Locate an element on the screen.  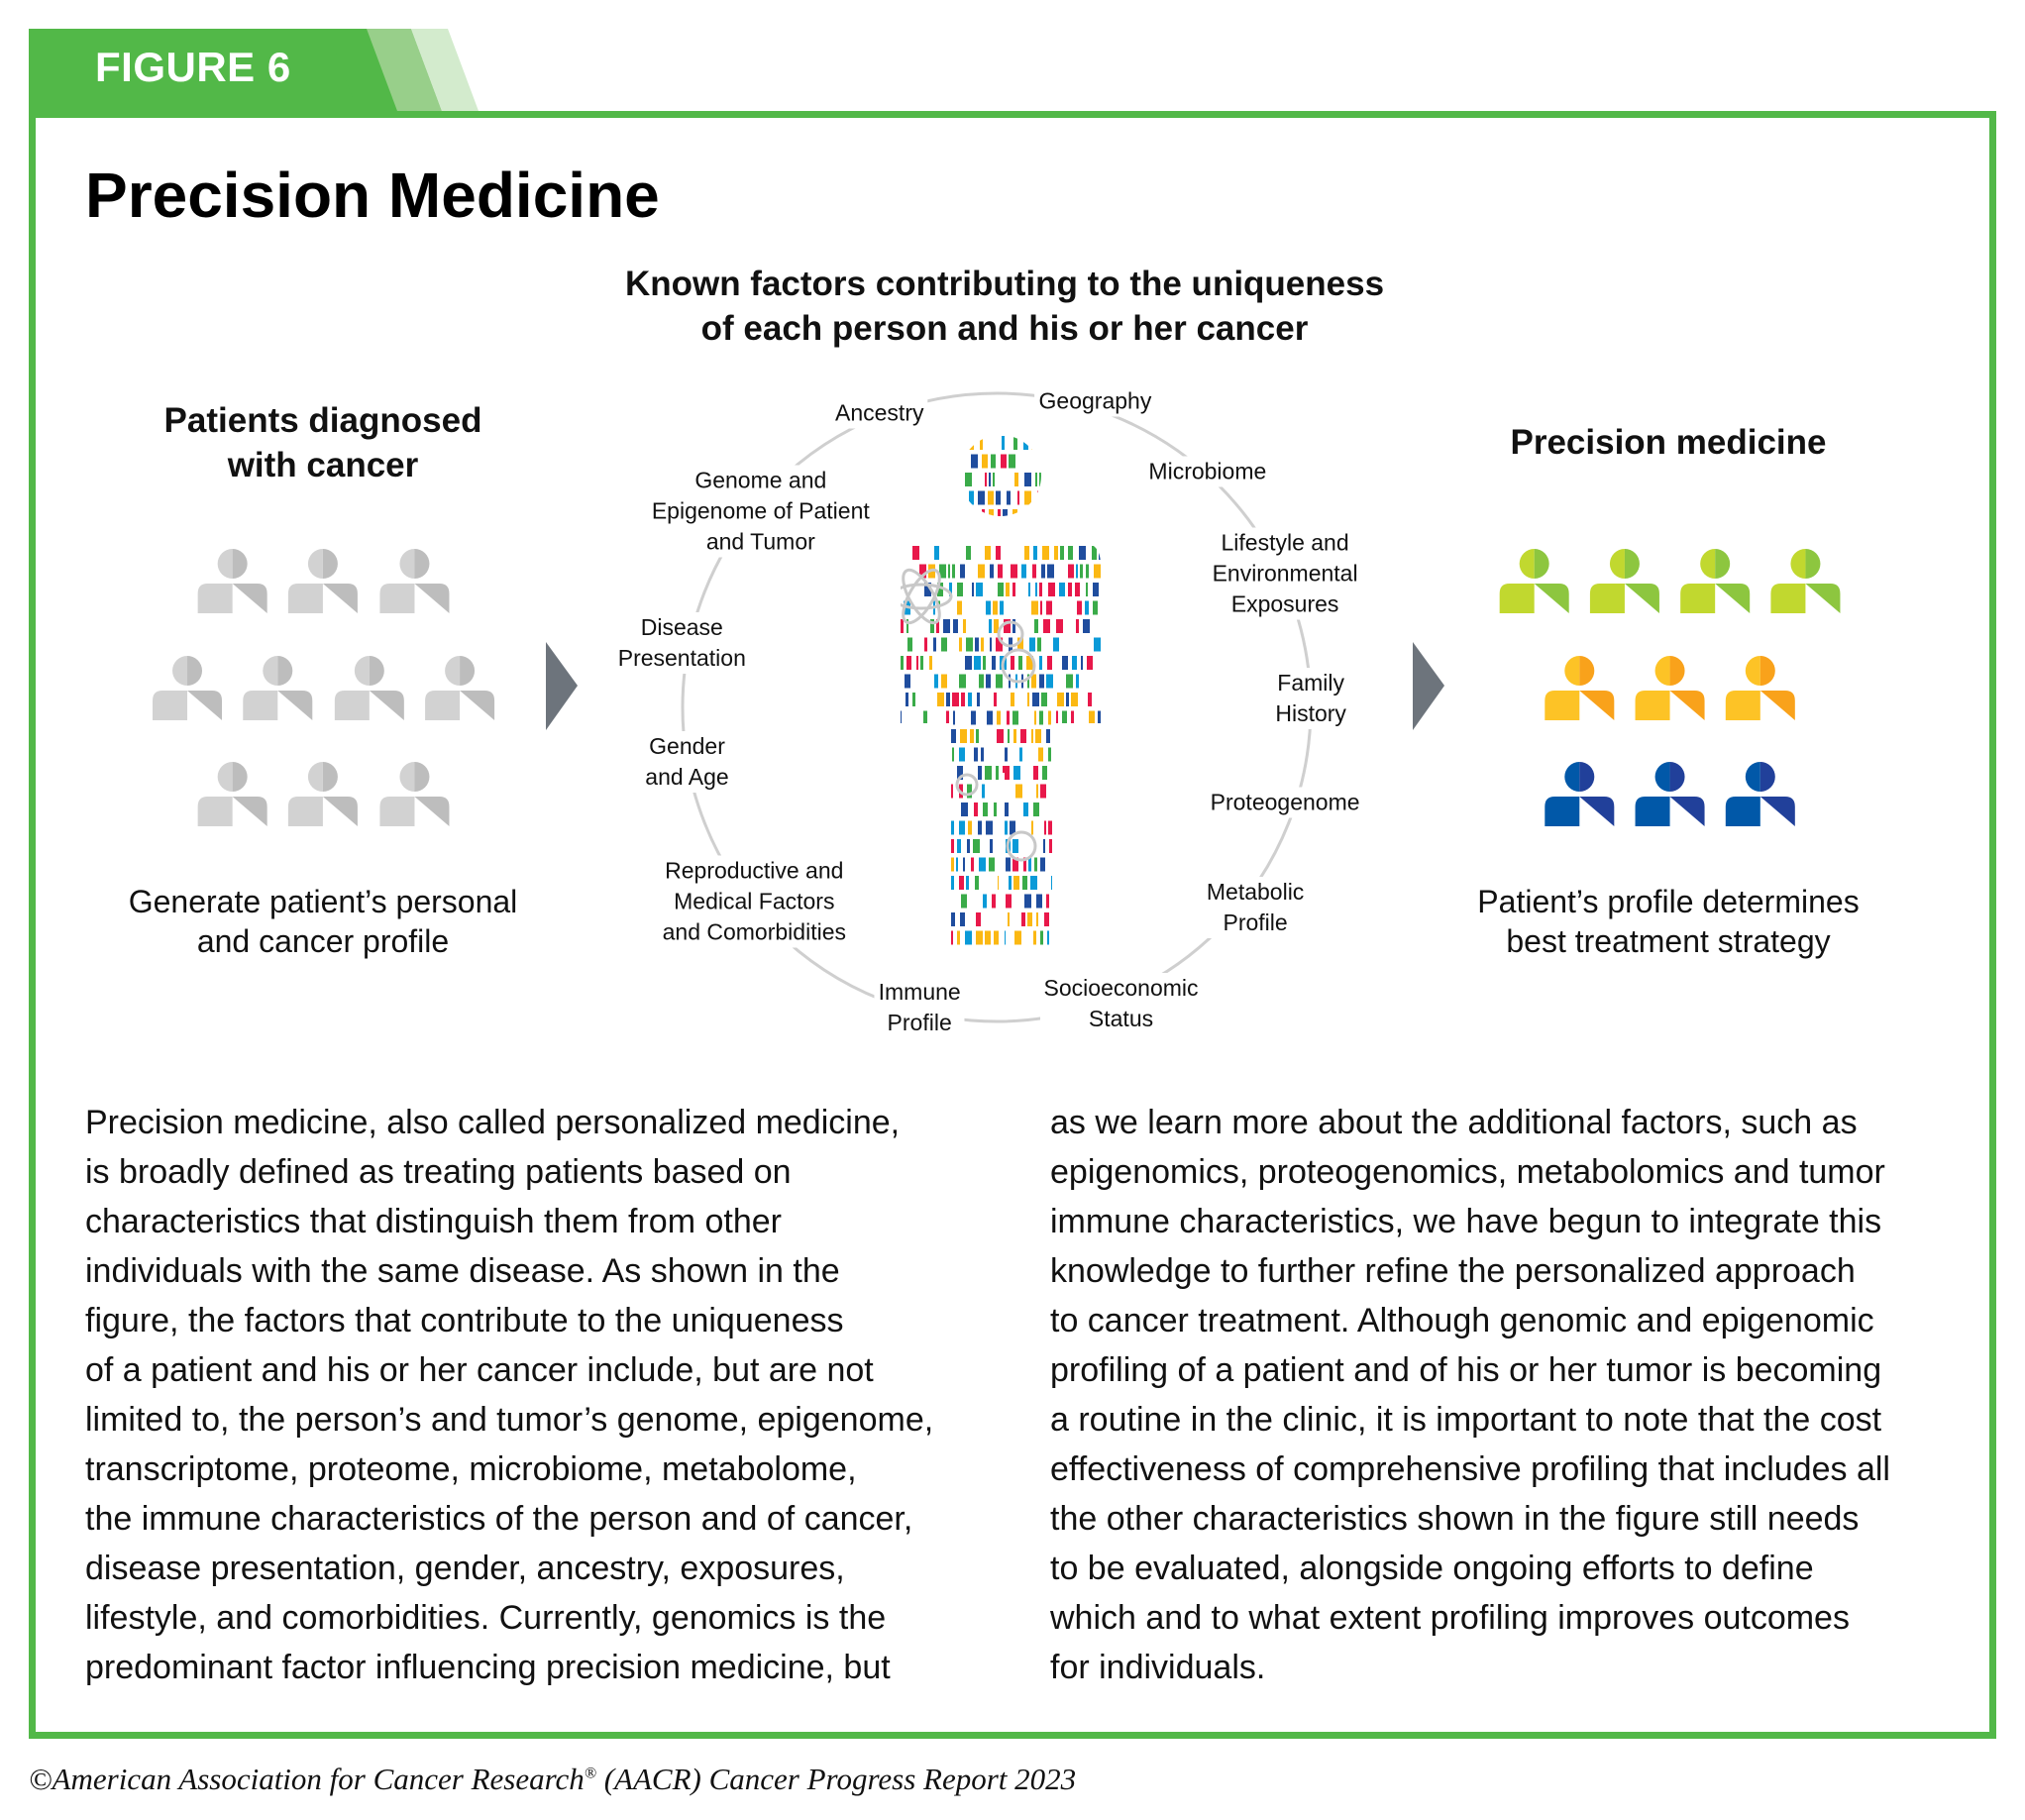
factor-label-line: Genome and is located at coordinates (760, 480).